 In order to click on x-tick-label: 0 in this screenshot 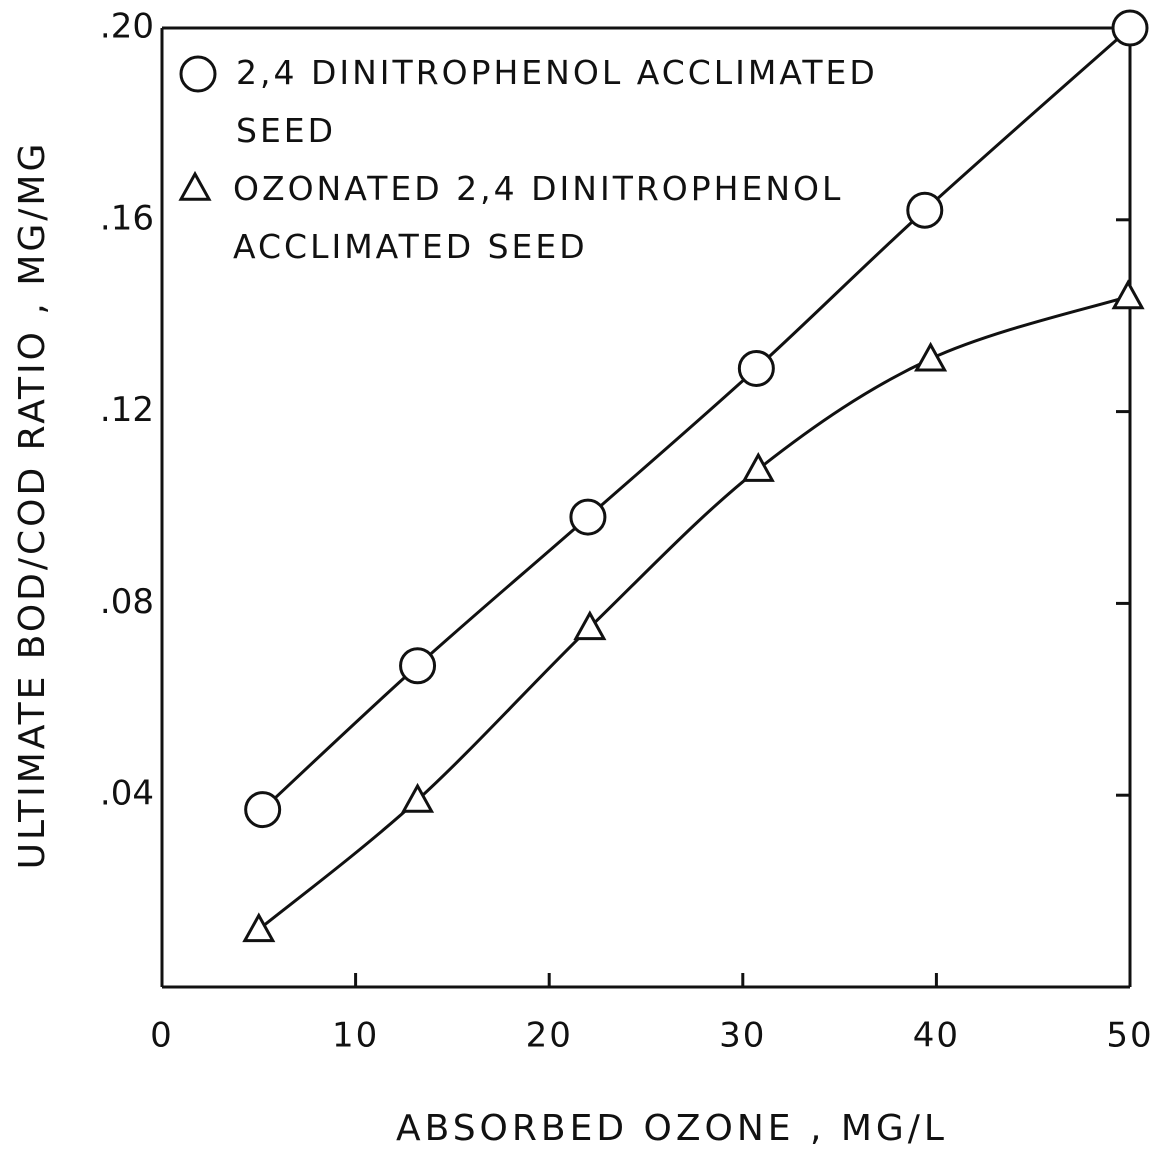, I will do `click(162, 1036)`.